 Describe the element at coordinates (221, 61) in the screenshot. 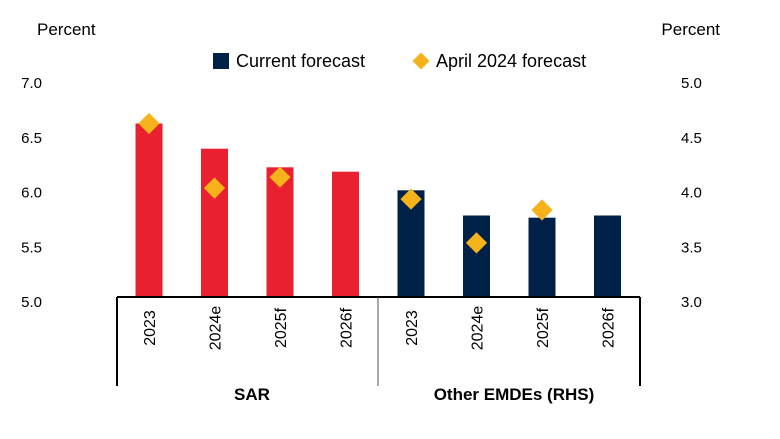

I see `legend-current-swatch` at that location.